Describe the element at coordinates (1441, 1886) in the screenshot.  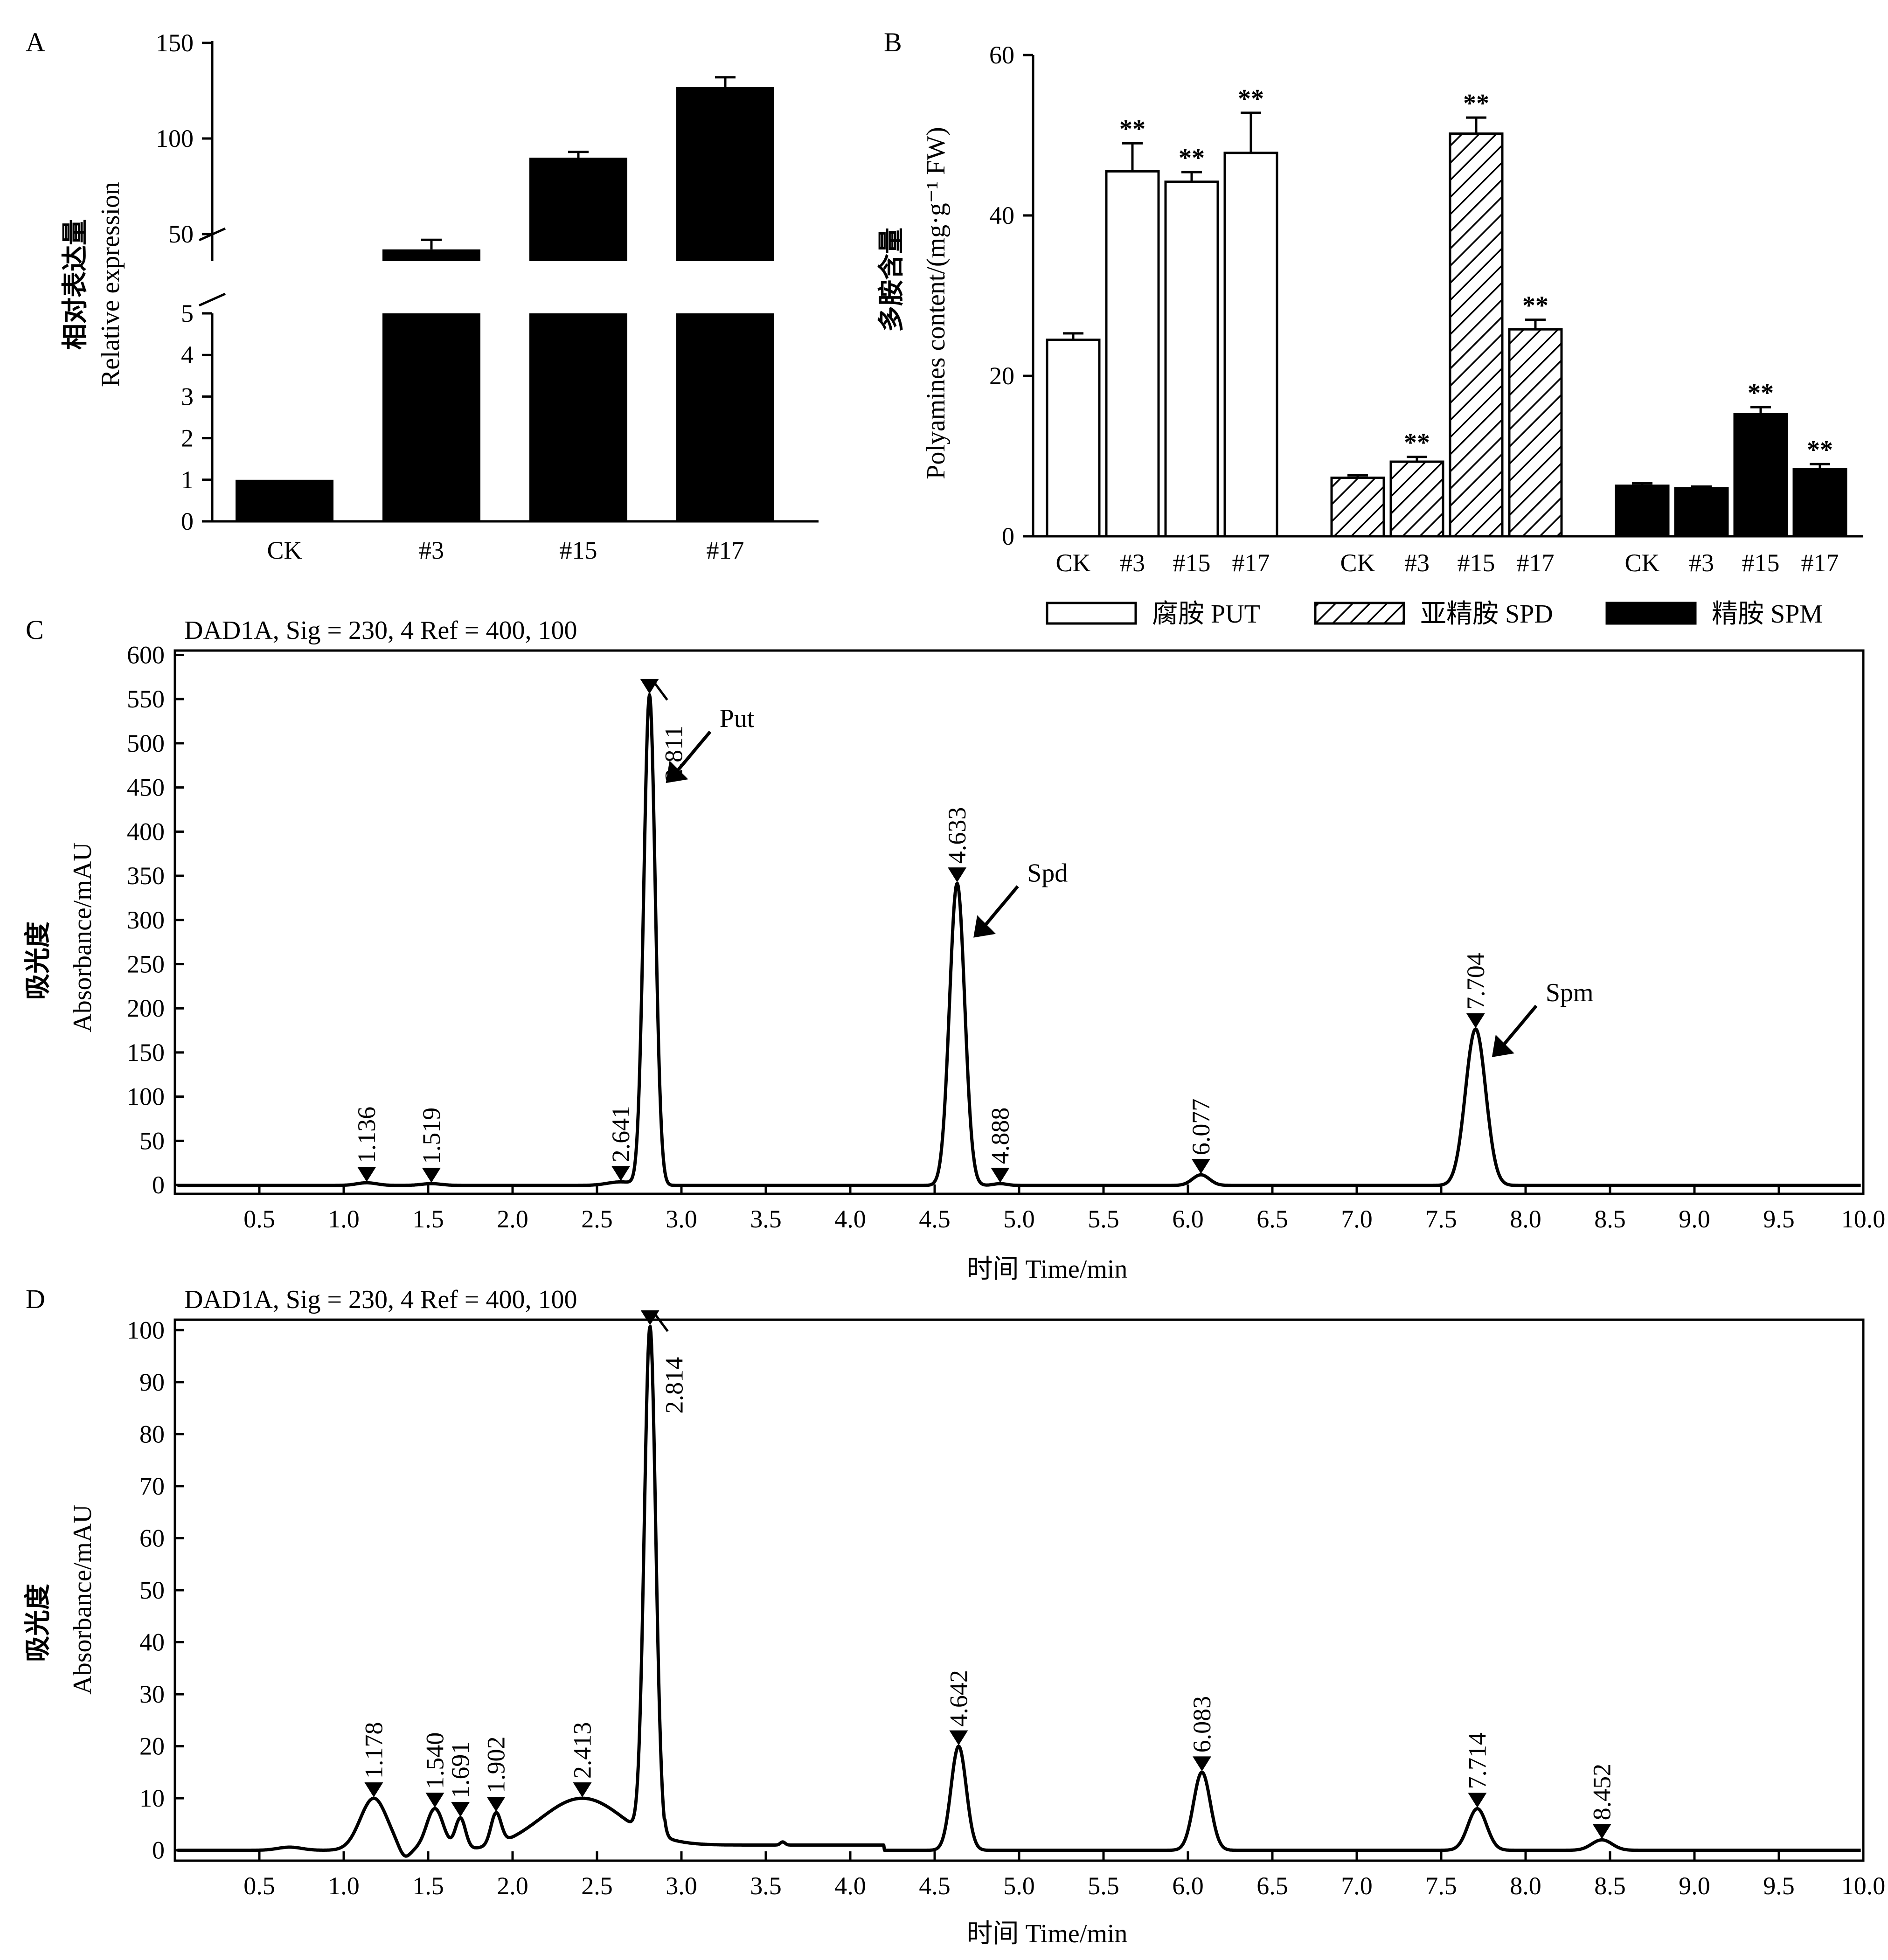
I see `panel-d-x-tick-label: 7.5` at that location.